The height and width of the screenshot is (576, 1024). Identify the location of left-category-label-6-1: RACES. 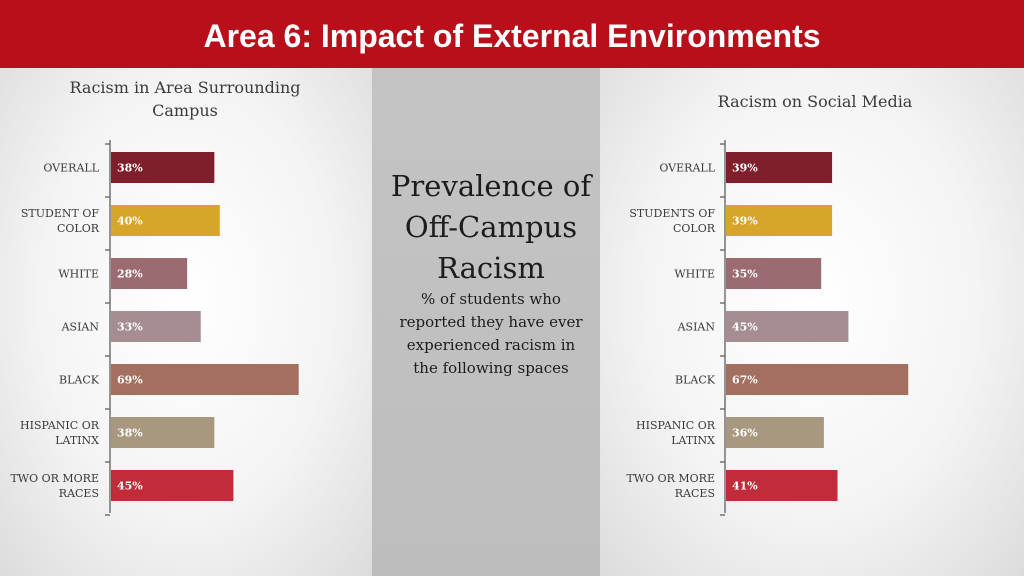
(79, 493).